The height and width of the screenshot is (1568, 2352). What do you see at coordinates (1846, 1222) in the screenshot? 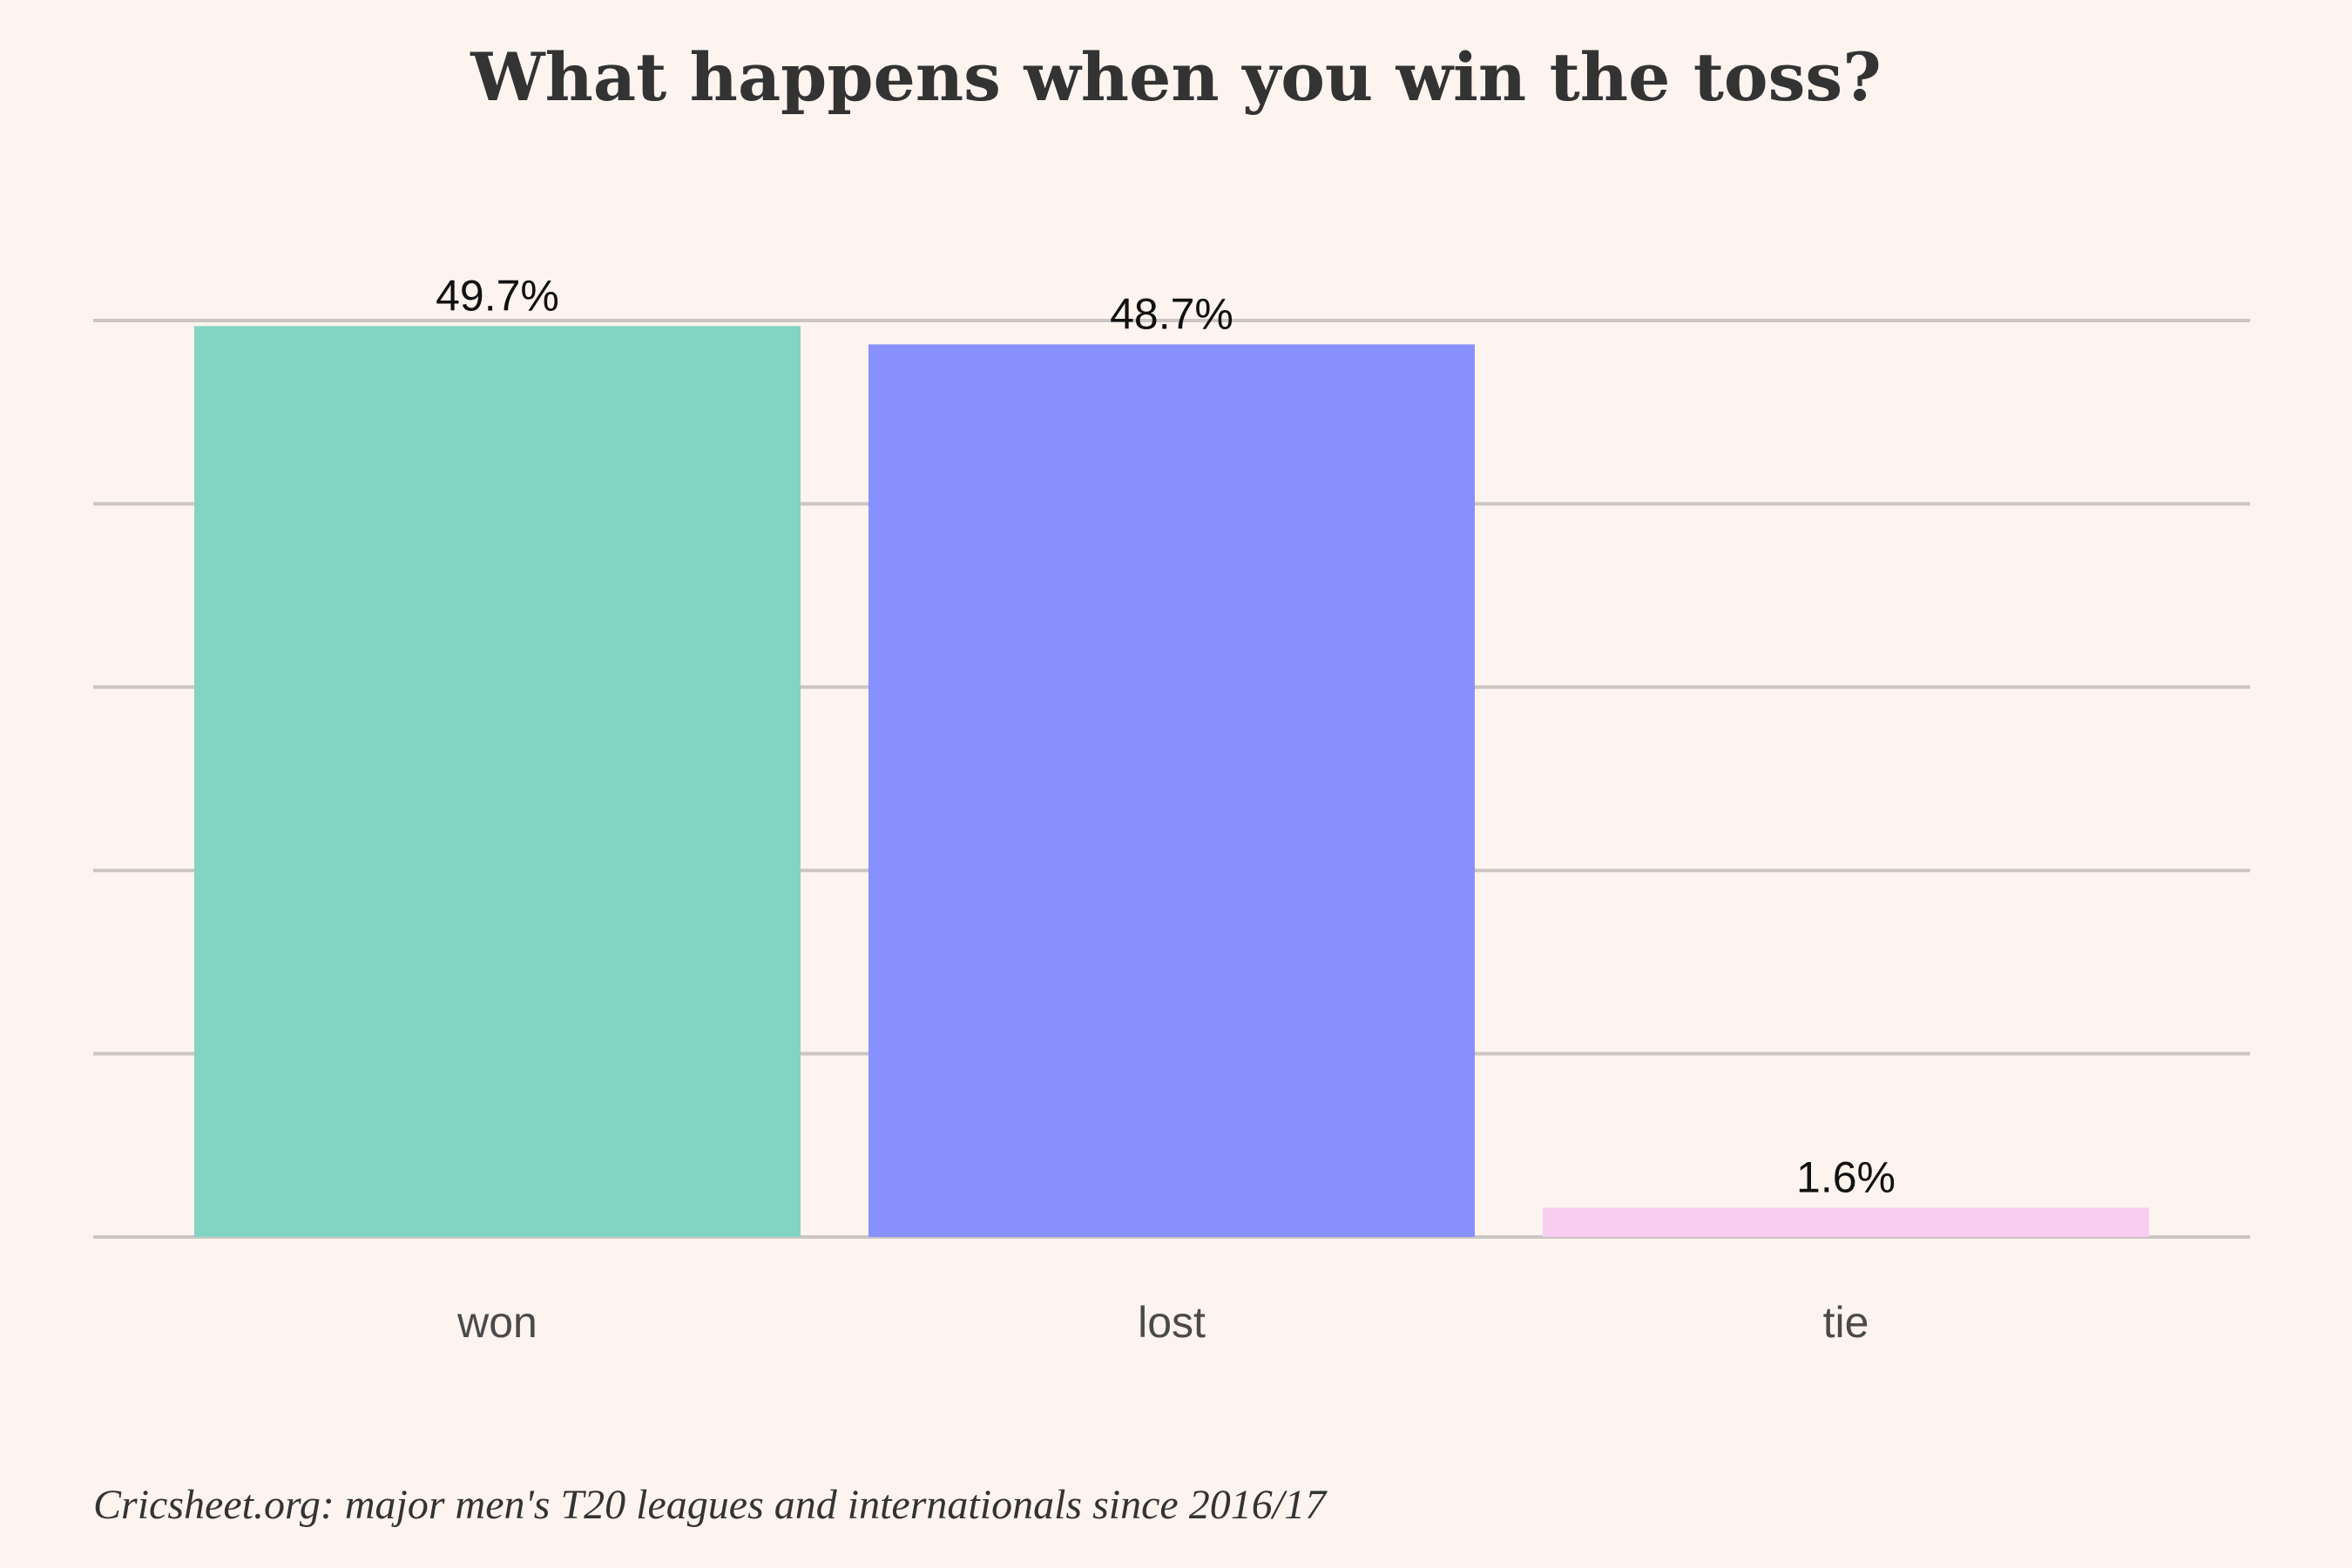
I see `bar-tie` at bounding box center [1846, 1222].